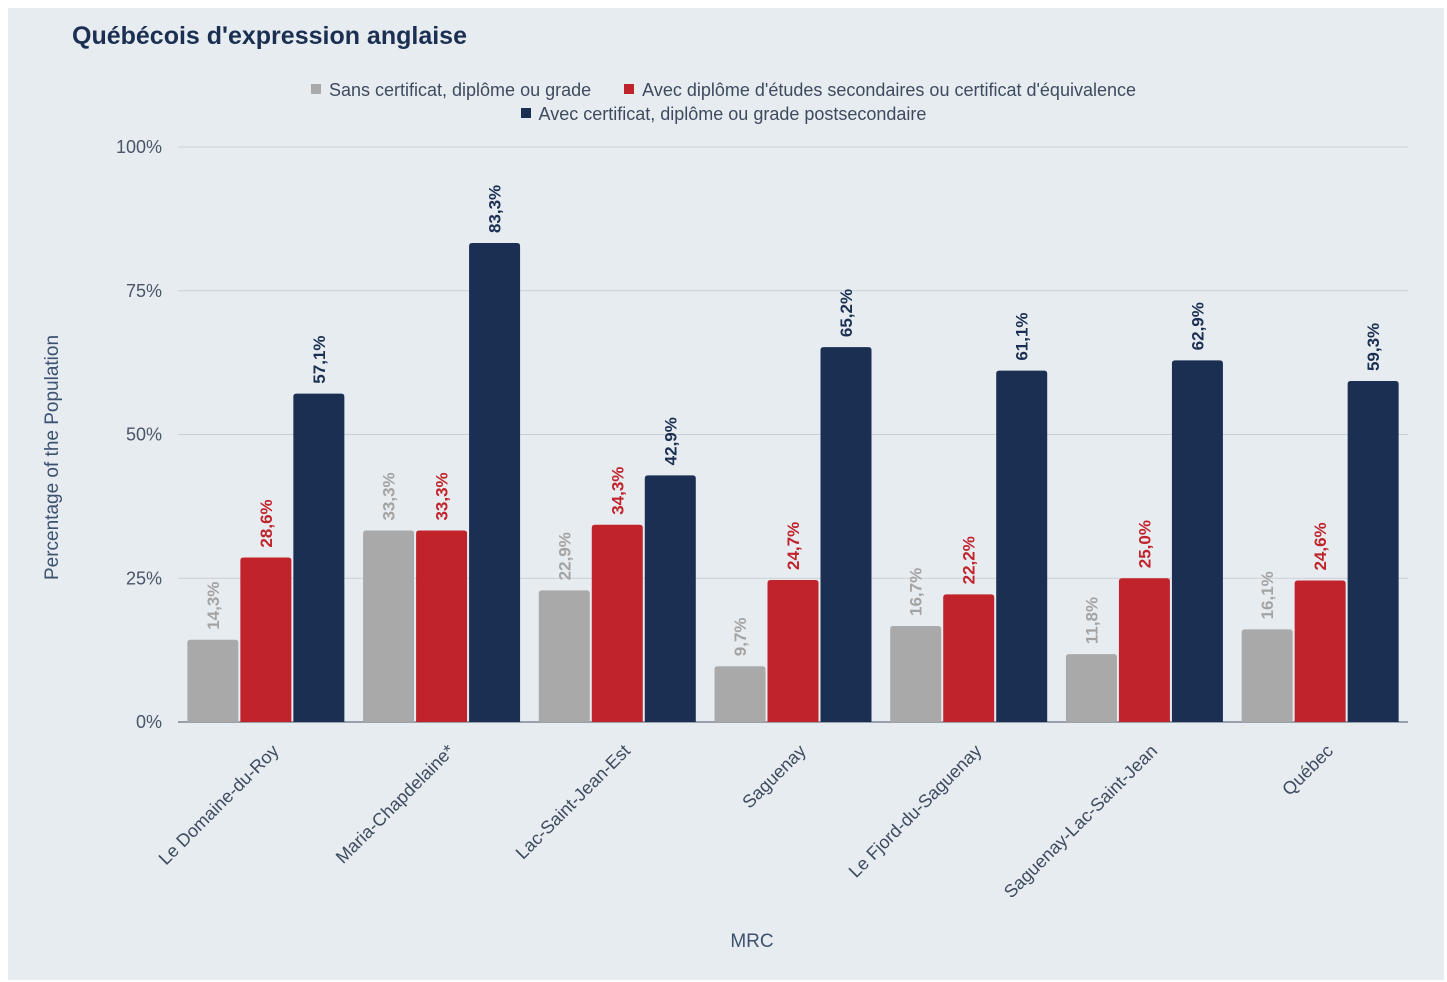 The height and width of the screenshot is (982, 1447). What do you see at coordinates (617, 491) in the screenshot?
I see `data-label: 34,3%` at bounding box center [617, 491].